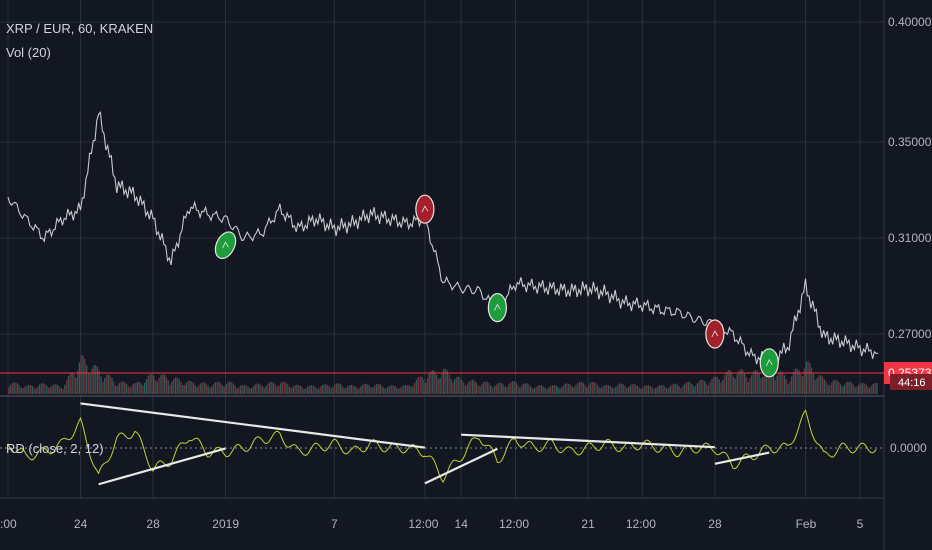 The image size is (932, 550). What do you see at coordinates (225, 245) in the screenshot?
I see `buy-signal-marker` at bounding box center [225, 245].